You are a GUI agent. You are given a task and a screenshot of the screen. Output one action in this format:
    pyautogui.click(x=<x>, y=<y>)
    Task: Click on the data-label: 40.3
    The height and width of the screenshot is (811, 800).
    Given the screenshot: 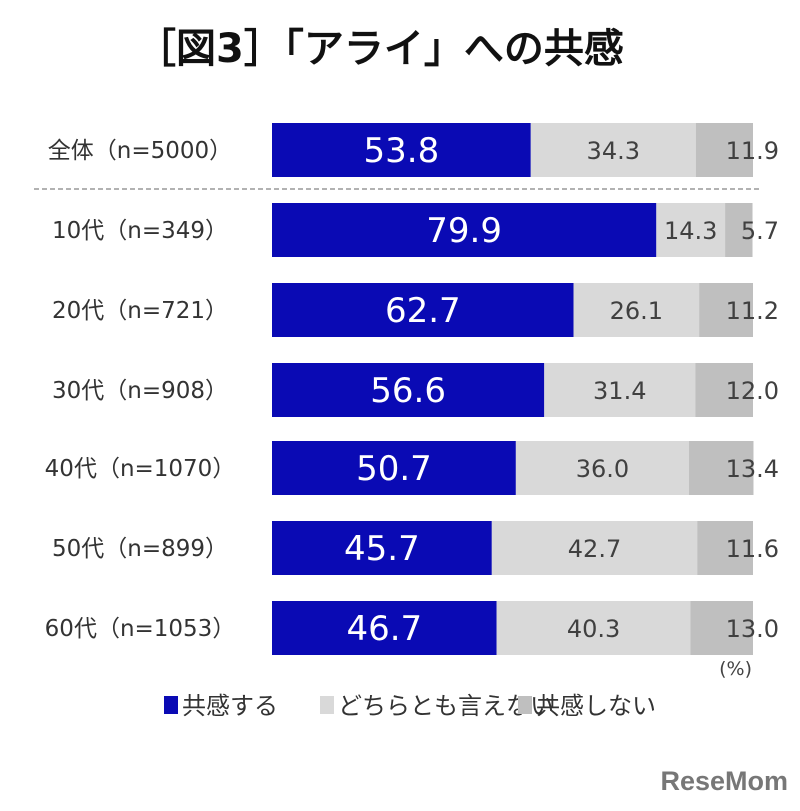 What is the action you would take?
    pyautogui.click(x=593, y=629)
    